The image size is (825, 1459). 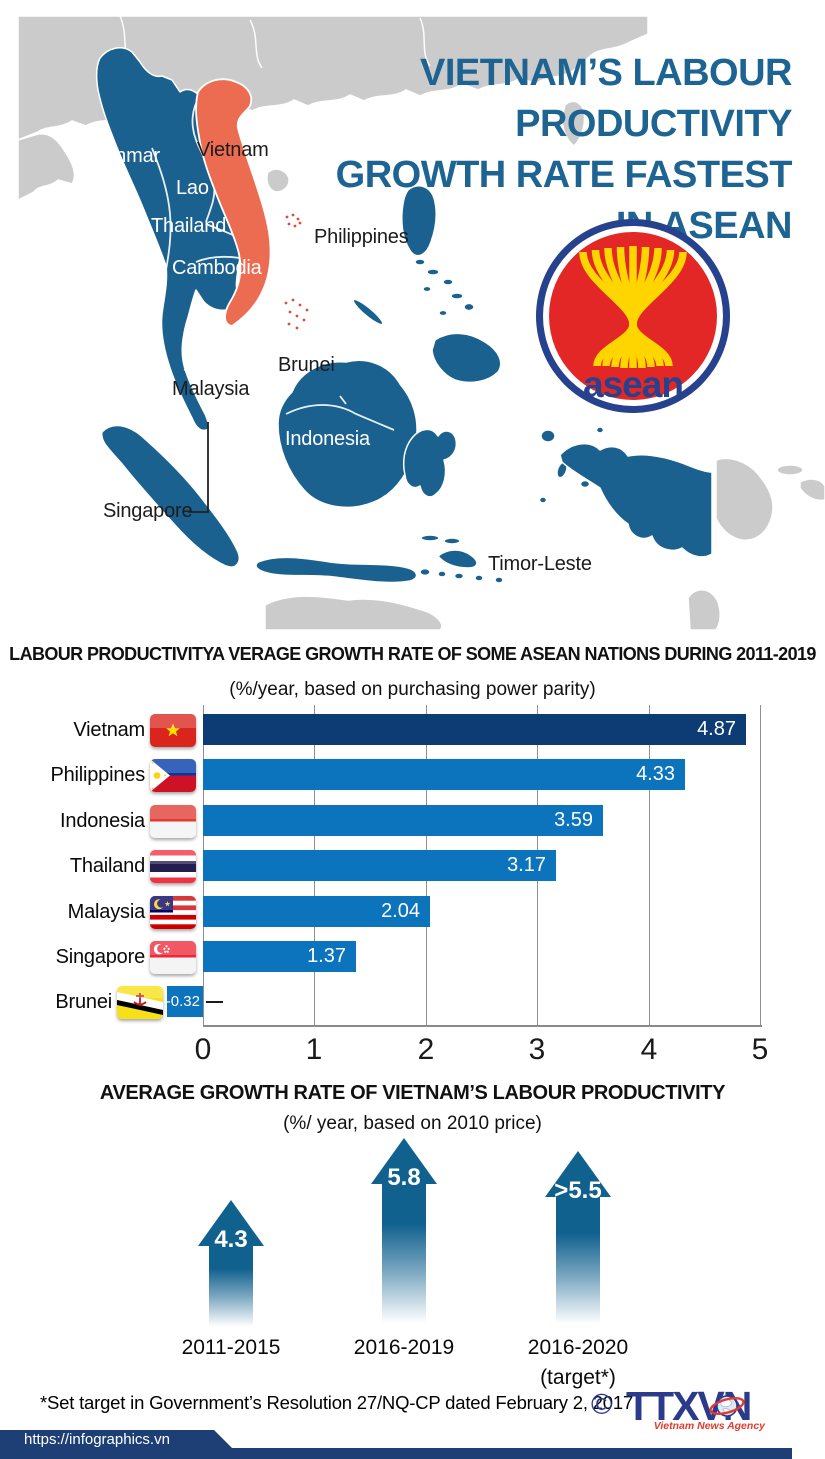 I want to click on map-label-thailand: Thailand, so click(x=189, y=226).